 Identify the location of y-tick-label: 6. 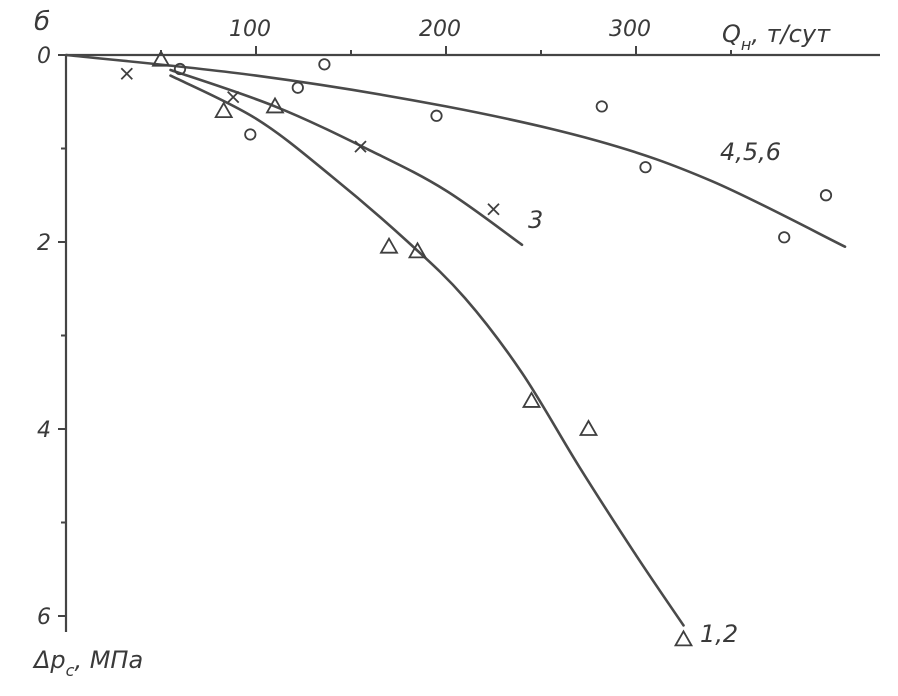
(44, 617).